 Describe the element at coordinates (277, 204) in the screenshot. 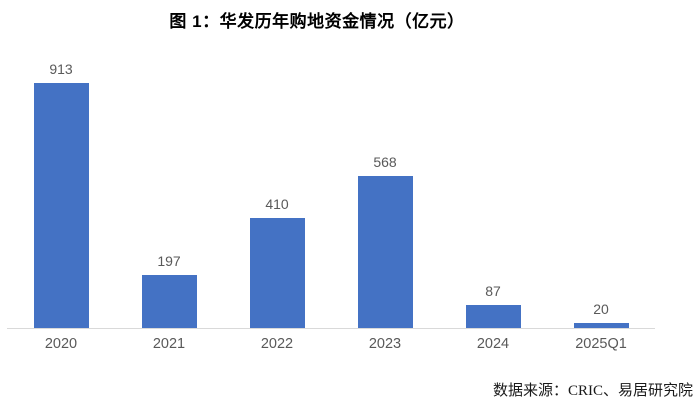

I see `bar-value-label: 410` at that location.